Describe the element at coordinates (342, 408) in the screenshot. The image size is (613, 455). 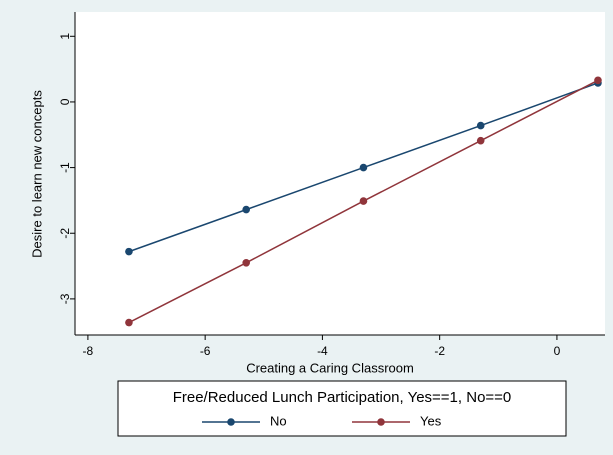
I see `legend-box` at that location.